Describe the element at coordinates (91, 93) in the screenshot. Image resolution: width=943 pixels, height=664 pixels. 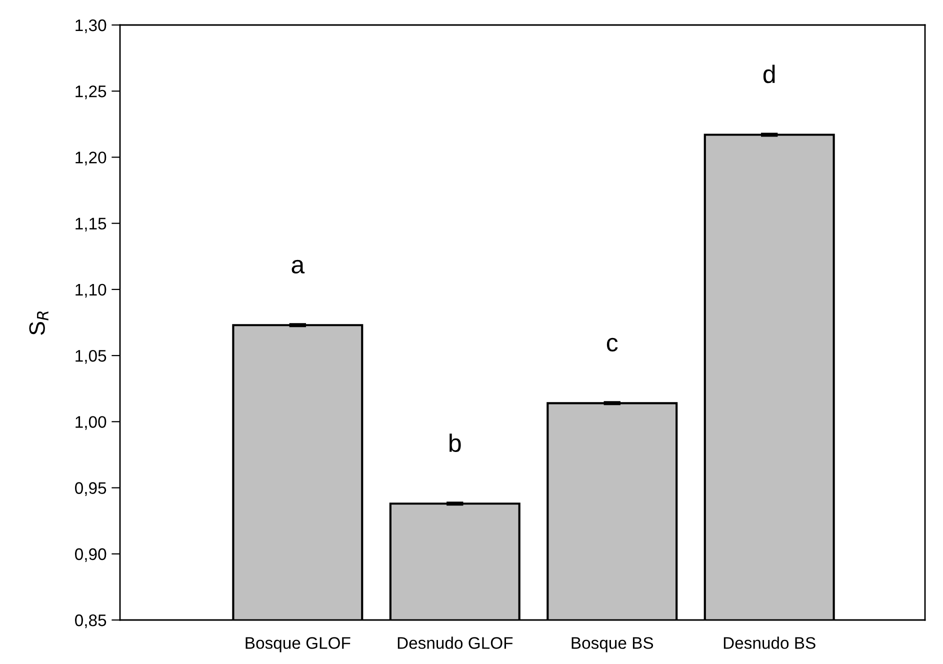
I see `y-tick-label: 1,25` at that location.